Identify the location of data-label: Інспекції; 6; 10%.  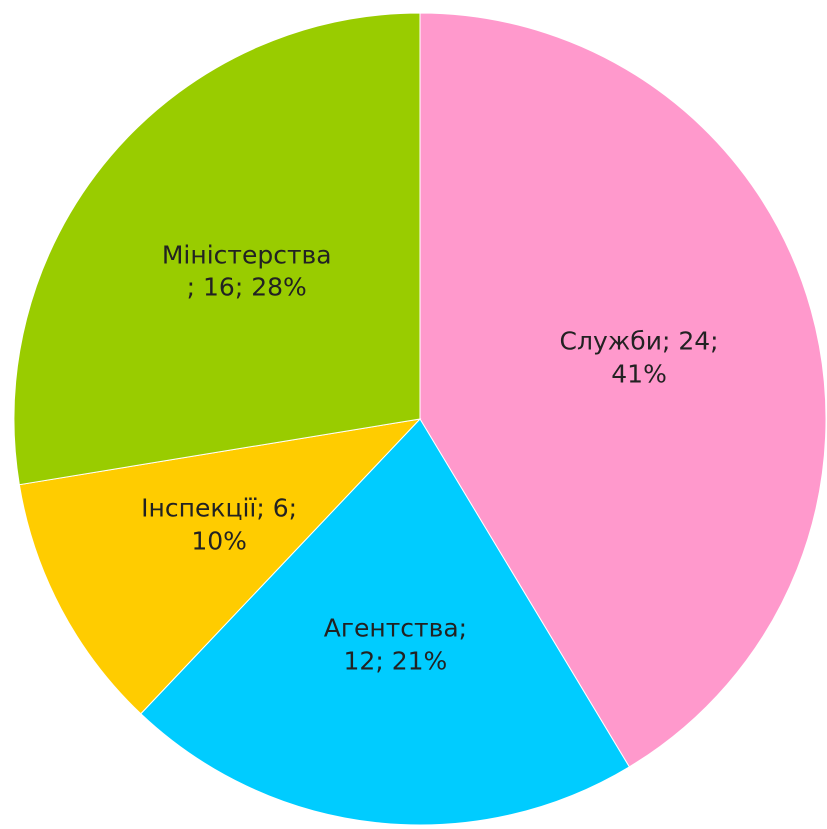
(219, 524).